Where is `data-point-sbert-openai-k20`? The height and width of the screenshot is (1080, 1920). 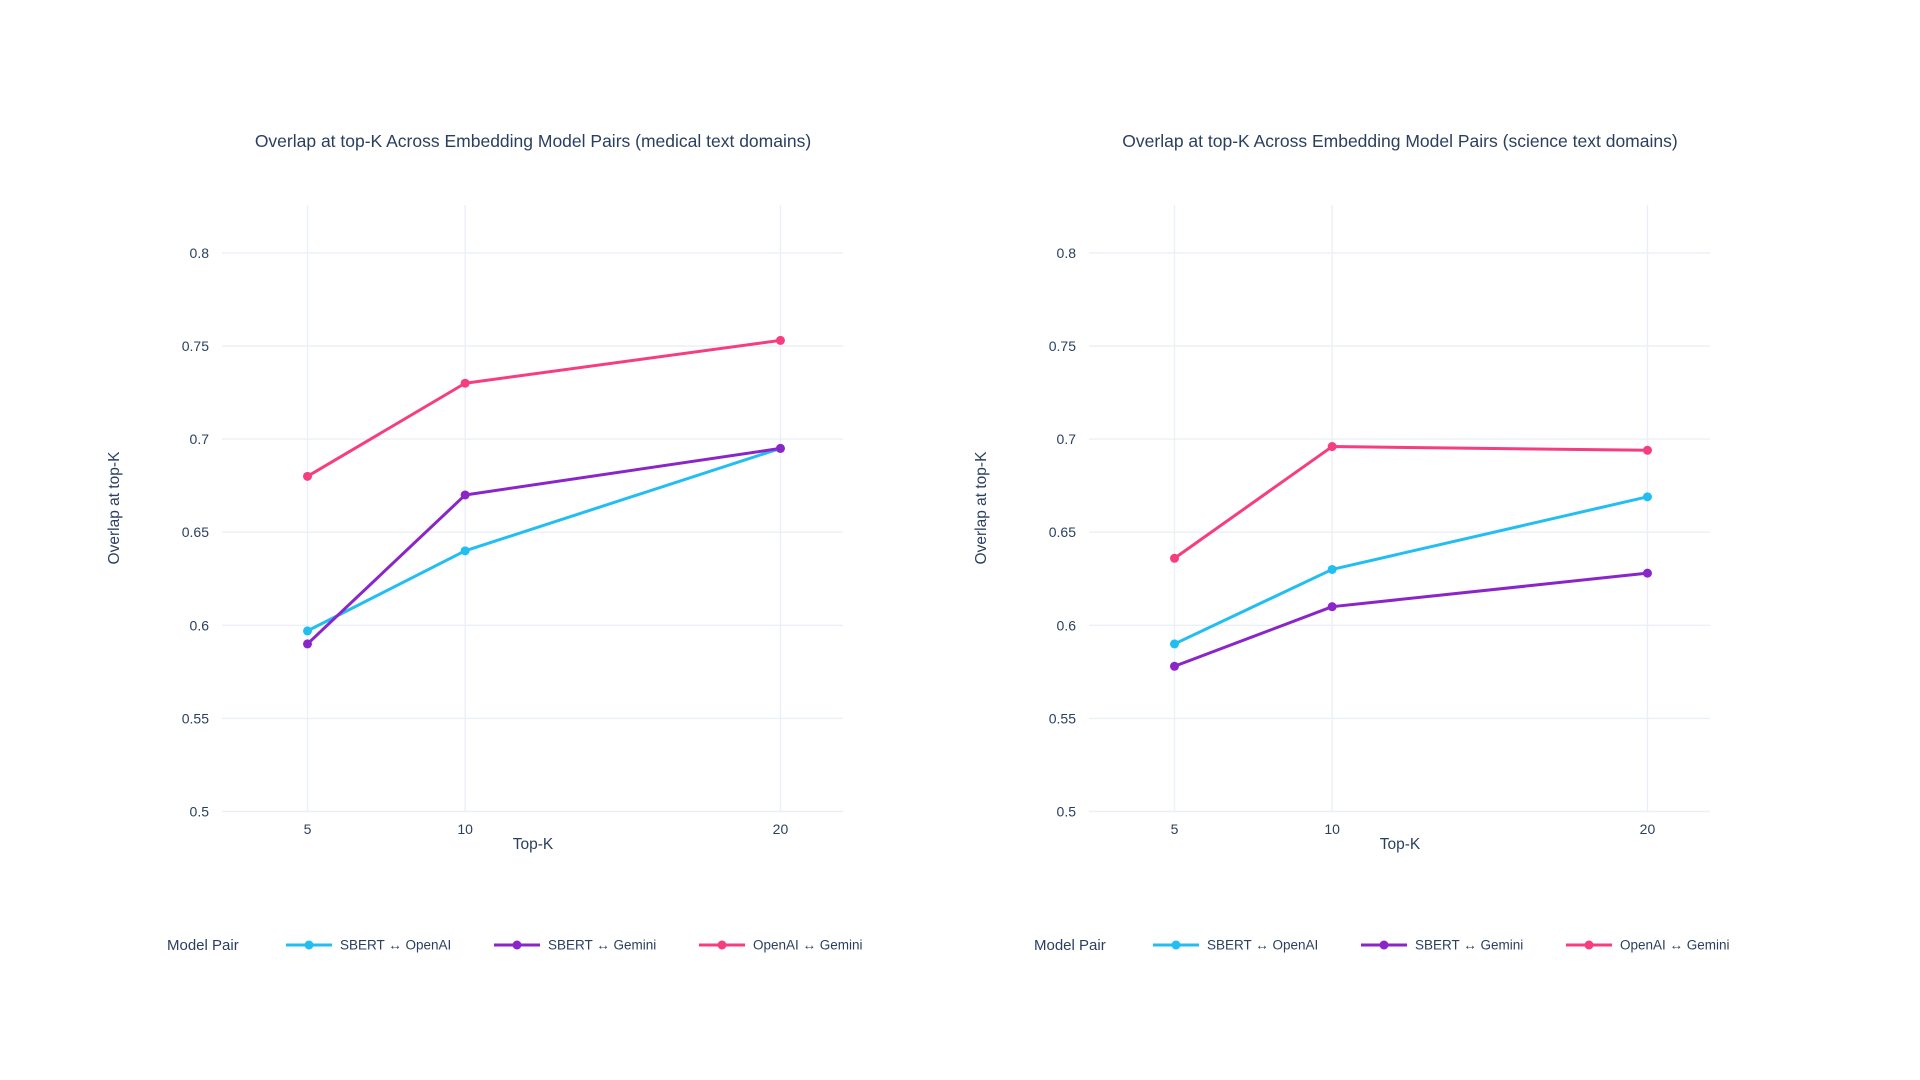 data-point-sbert-openai-k20 is located at coordinates (1647, 497).